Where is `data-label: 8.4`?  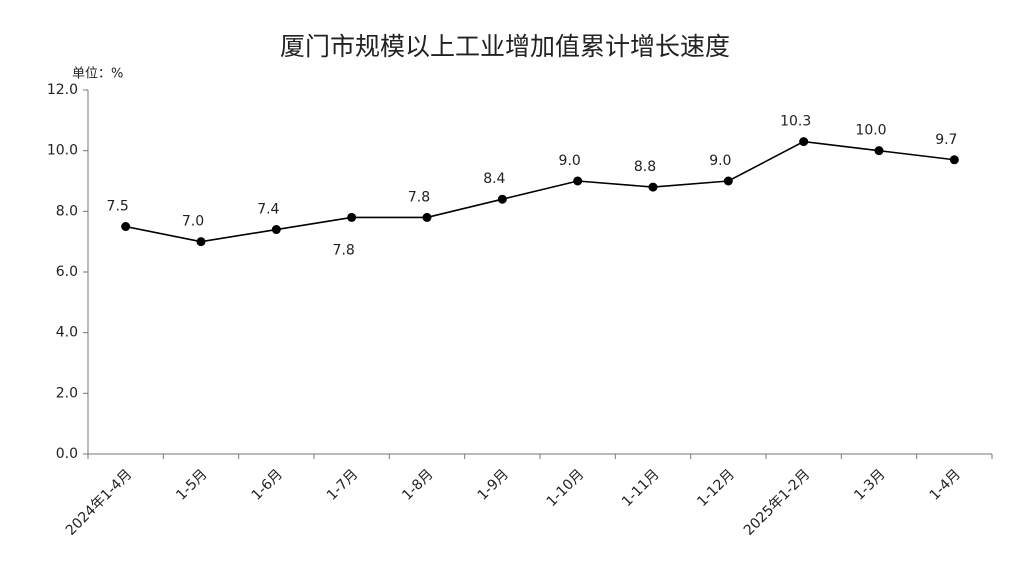 data-label: 8.4 is located at coordinates (494, 179).